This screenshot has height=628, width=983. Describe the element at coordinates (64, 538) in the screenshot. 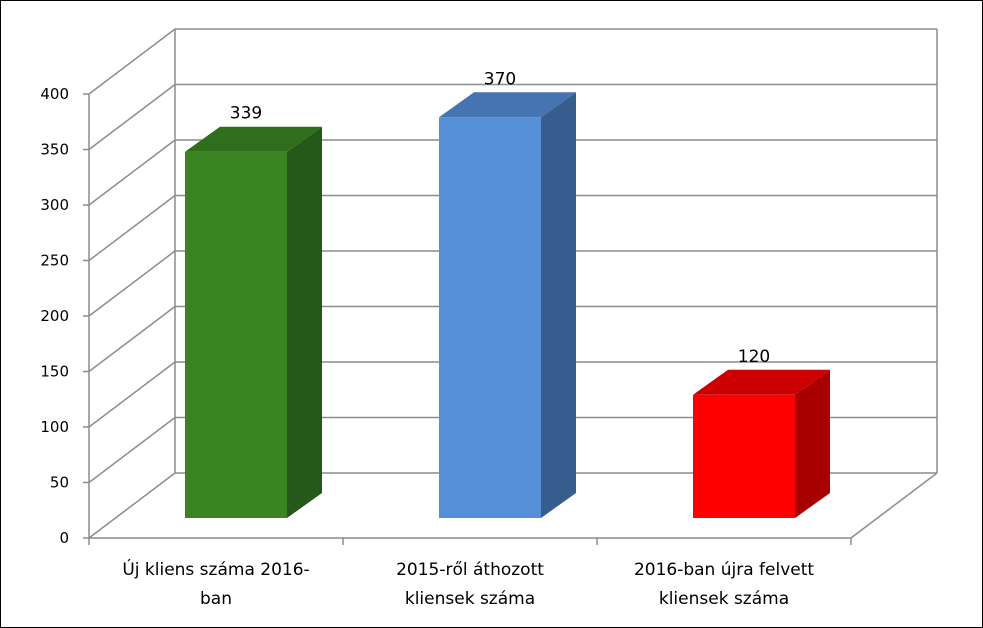

I see `y-tick-label: 0` at that location.